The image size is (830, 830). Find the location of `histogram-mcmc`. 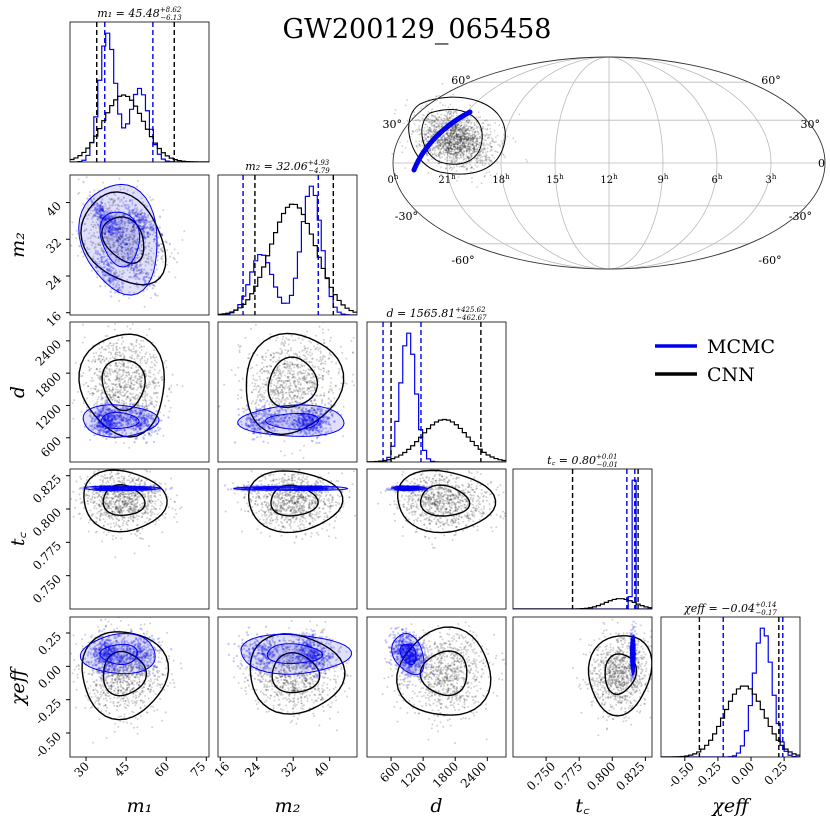

histogram-mcmc is located at coordinates (287, 250).